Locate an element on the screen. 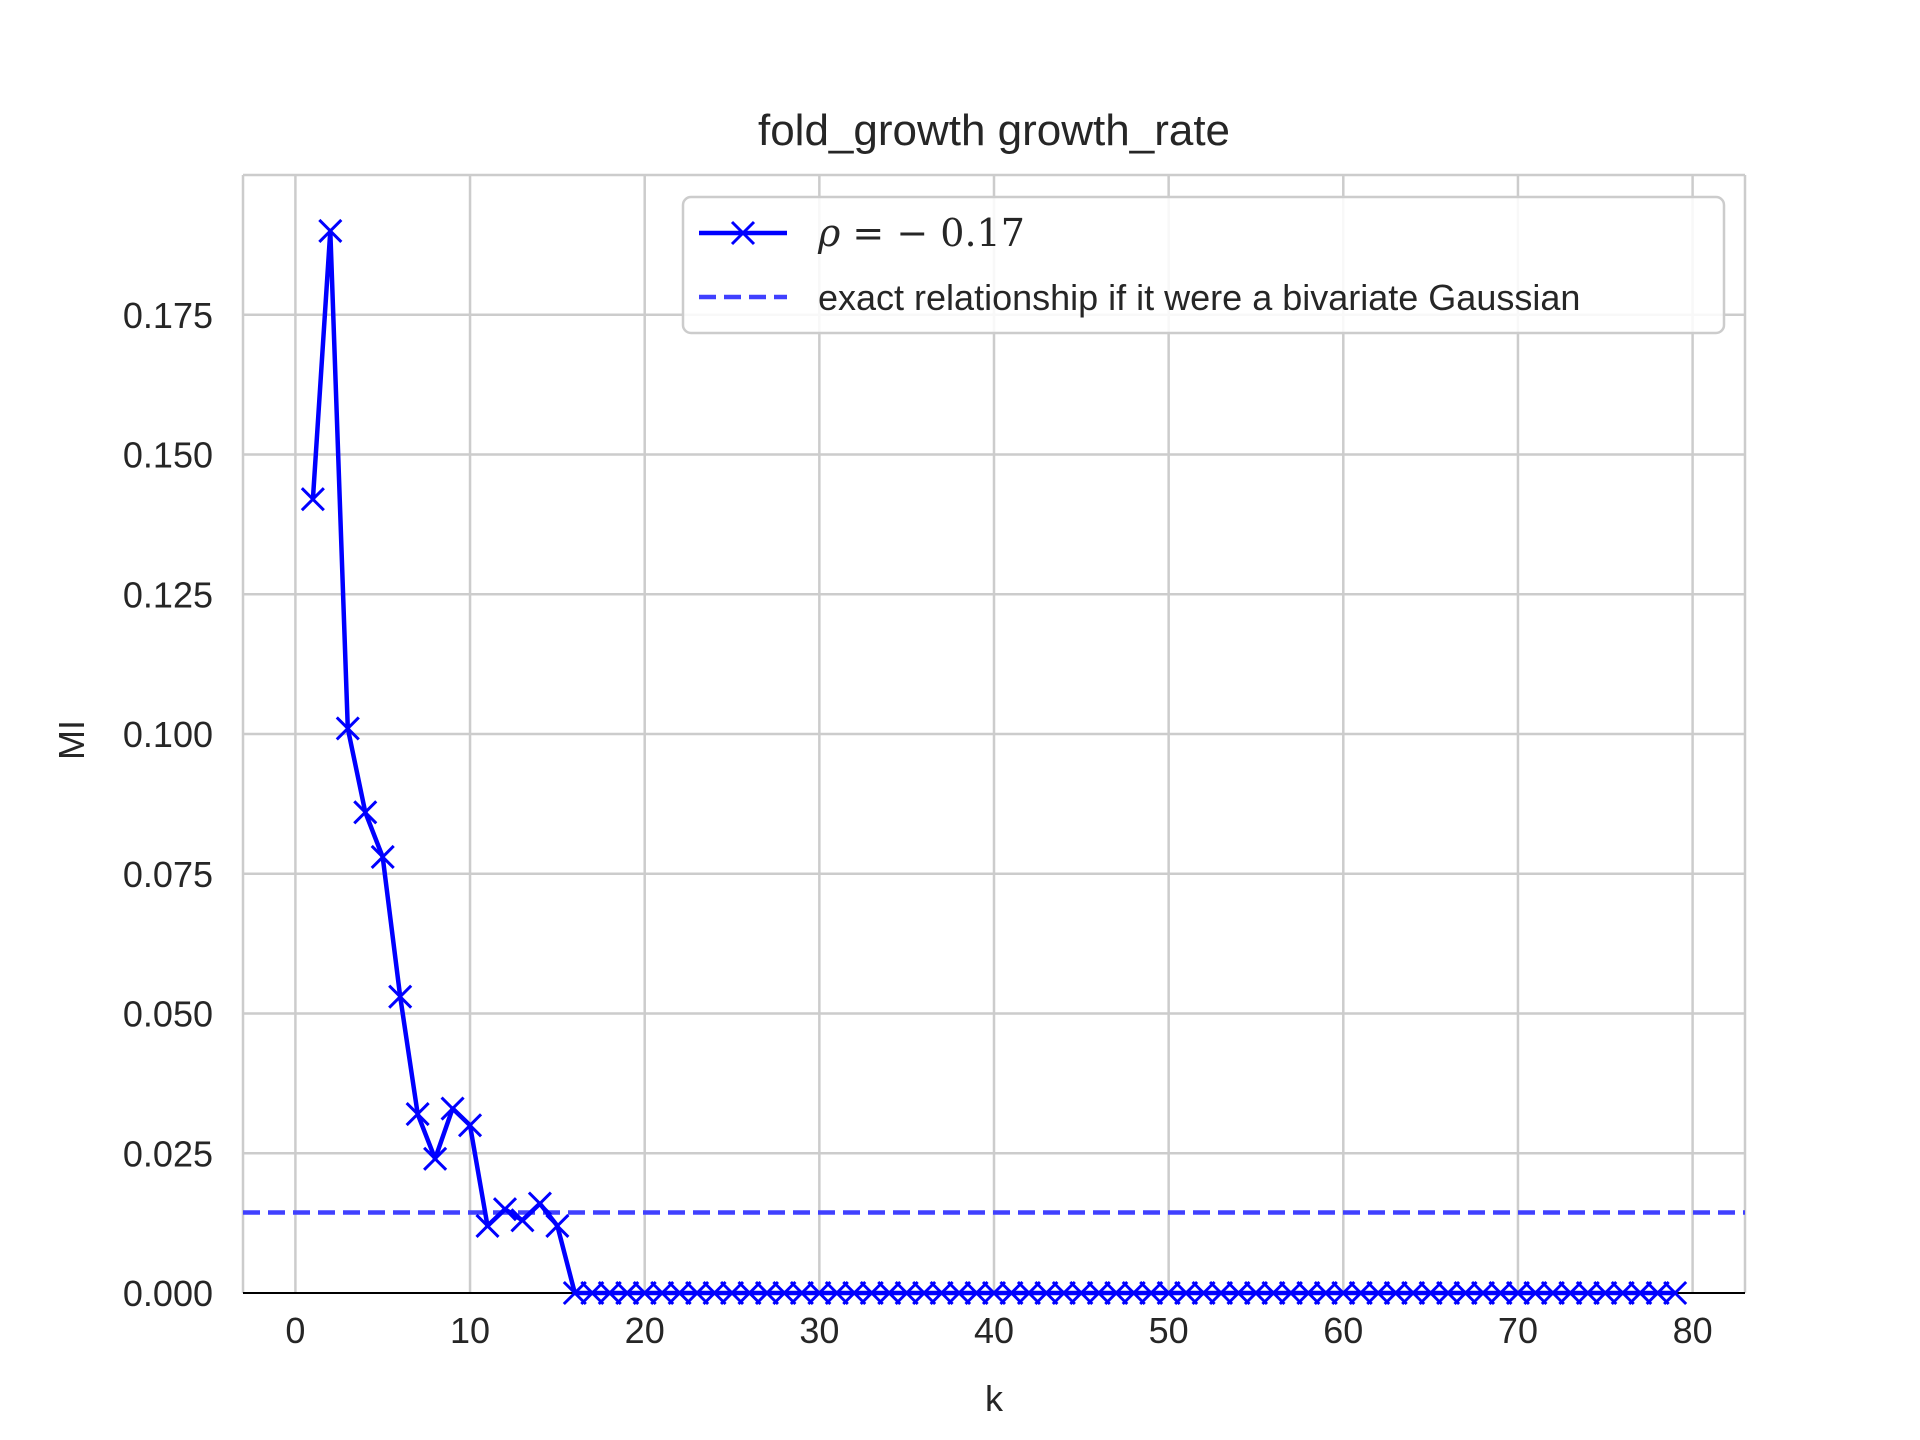 The height and width of the screenshot is (1440, 1920). y-axis-label: MI is located at coordinates (71, 740).